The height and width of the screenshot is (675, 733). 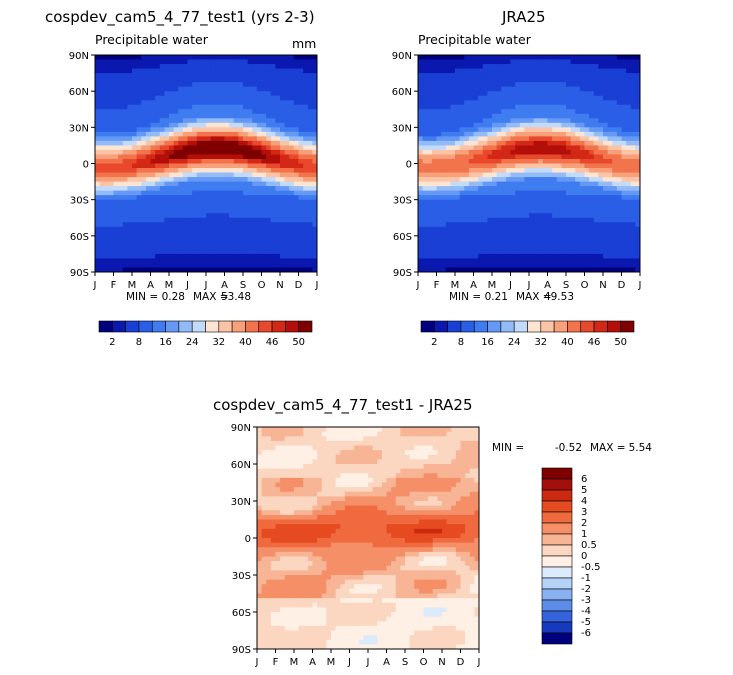 What do you see at coordinates (79, 237) in the screenshot?
I see `y-tick-label: 60S` at bounding box center [79, 237].